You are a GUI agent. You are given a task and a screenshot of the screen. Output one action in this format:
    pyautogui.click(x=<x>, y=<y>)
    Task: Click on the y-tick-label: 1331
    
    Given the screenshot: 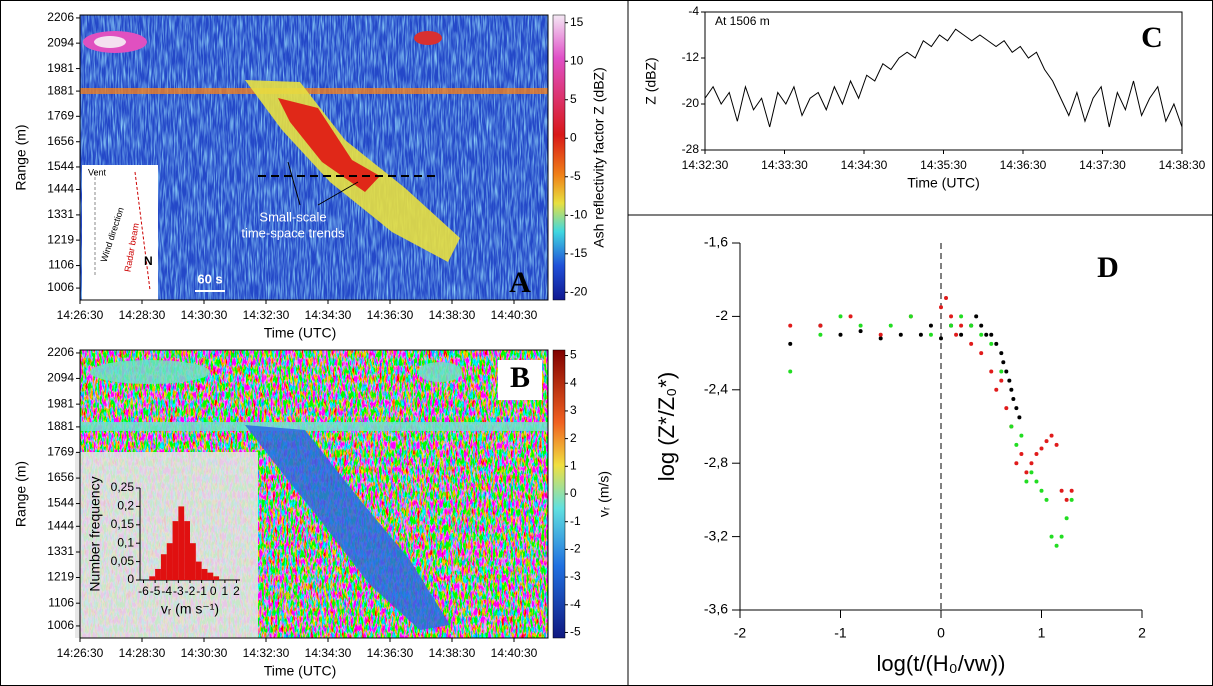 What is the action you would take?
    pyautogui.click(x=60, y=214)
    